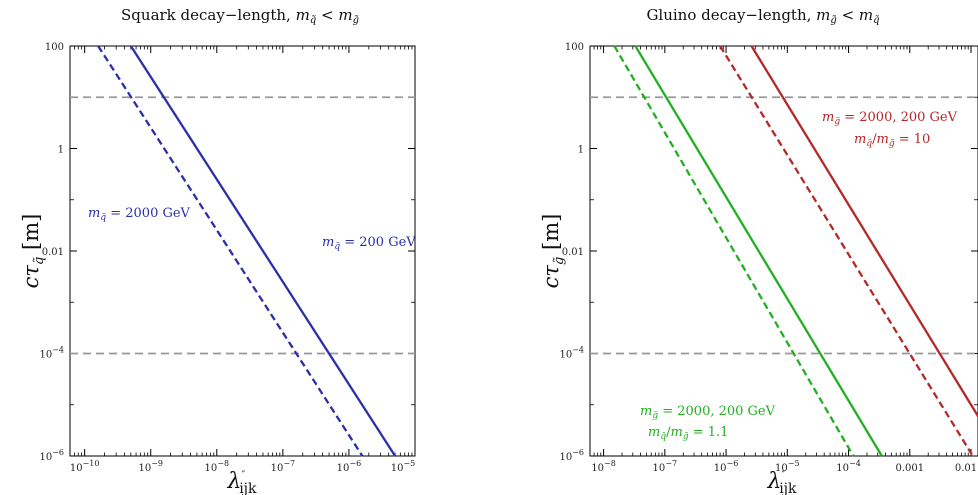 Image resolution: width=978 pixels, height=495 pixels. I want to click on gluino-y-tick-label: 100, so click(574, 47).